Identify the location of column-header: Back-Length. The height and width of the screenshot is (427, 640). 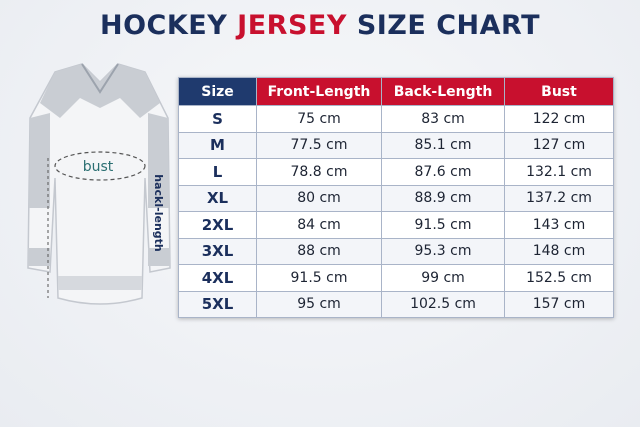
(443, 91).